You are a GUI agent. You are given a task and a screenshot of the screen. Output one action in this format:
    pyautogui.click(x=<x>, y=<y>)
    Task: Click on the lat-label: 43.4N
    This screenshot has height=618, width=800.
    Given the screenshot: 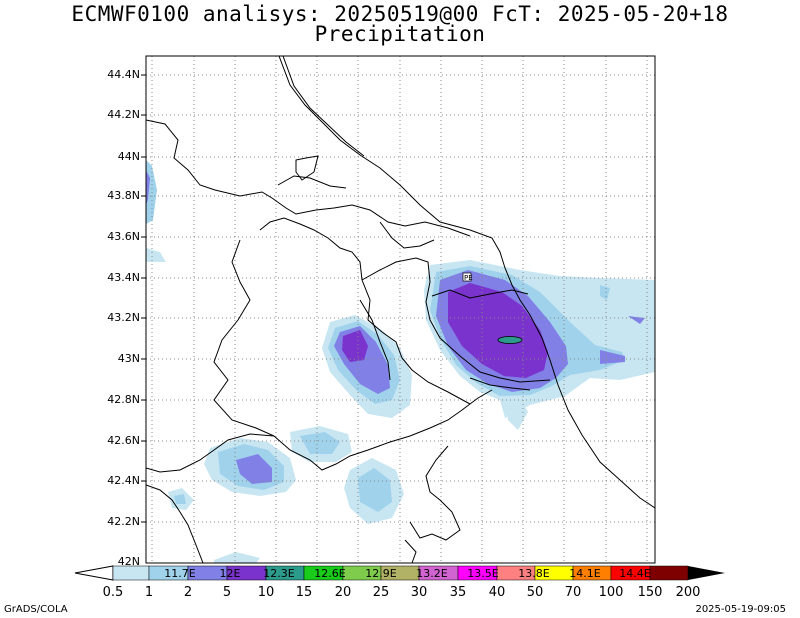 What is the action you would take?
    pyautogui.click(x=123, y=277)
    